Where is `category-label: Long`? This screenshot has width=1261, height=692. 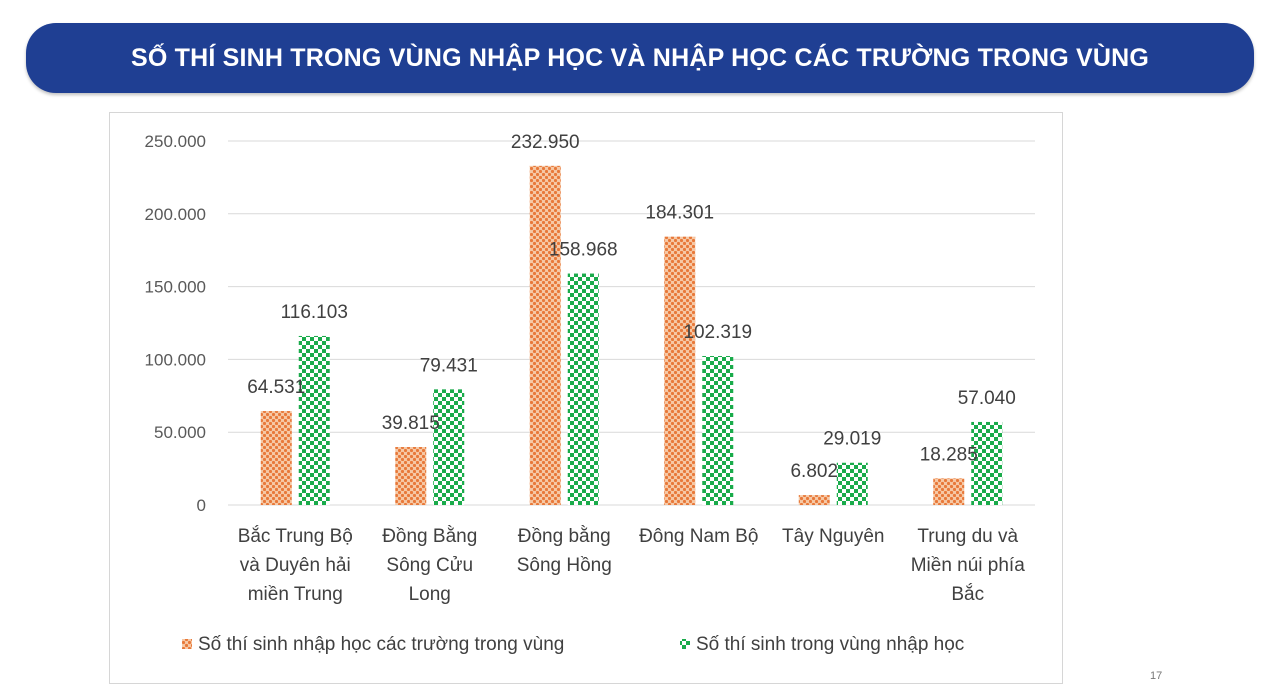
category-label: Long is located at coordinates (430, 594).